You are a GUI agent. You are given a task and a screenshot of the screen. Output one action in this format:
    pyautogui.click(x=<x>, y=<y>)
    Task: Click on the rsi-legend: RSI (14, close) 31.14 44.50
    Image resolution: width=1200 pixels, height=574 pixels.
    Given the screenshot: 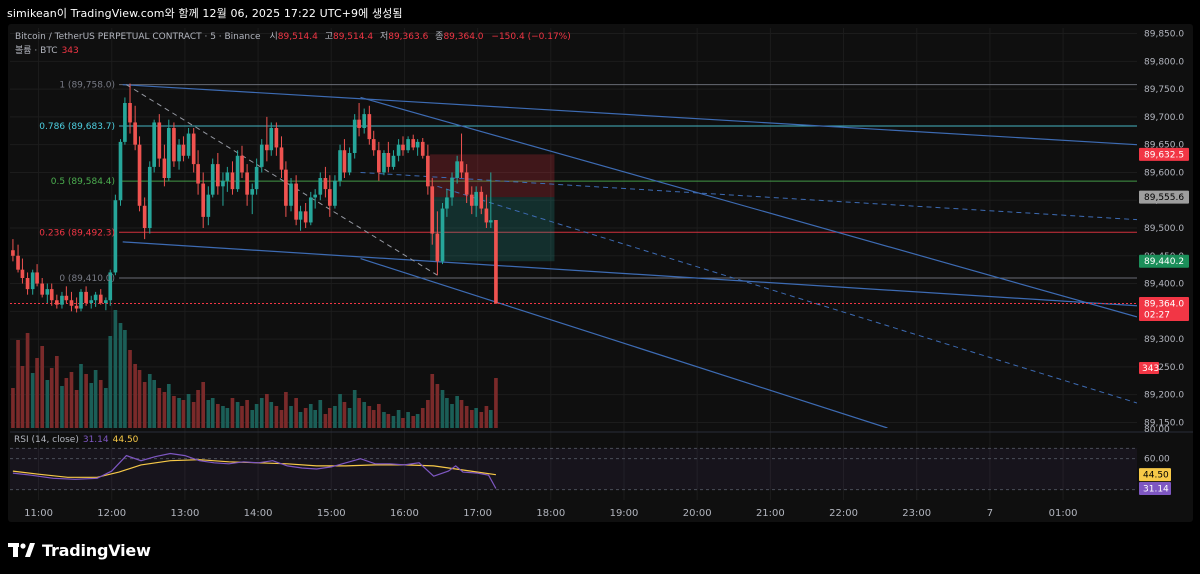 What is the action you would take?
    pyautogui.click(x=76, y=440)
    